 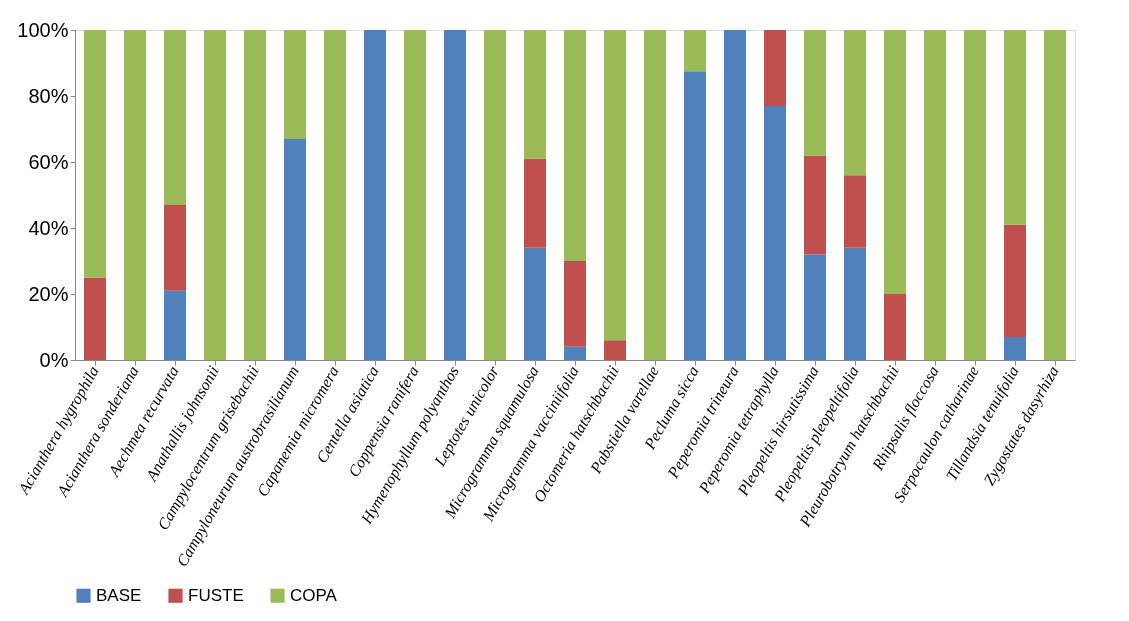 I want to click on y-tick-label: 60%, so click(x=48, y=161).